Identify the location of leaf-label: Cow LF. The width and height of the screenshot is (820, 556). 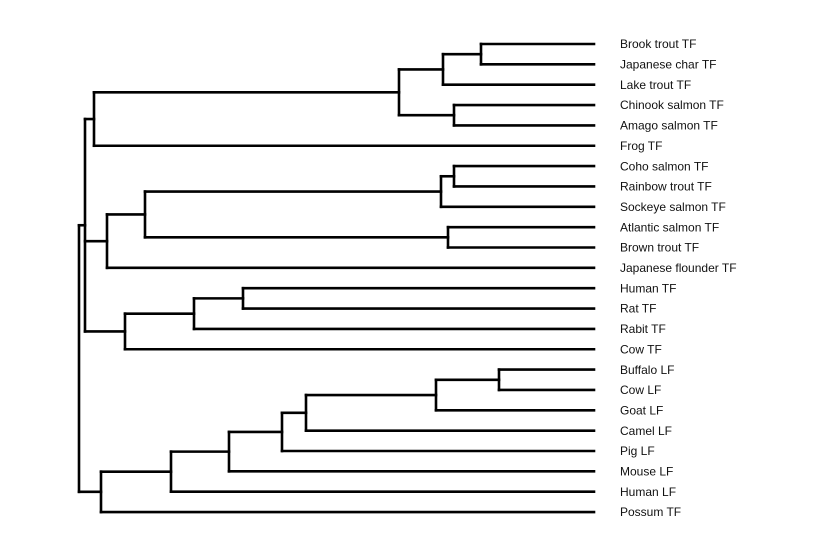
(640, 390).